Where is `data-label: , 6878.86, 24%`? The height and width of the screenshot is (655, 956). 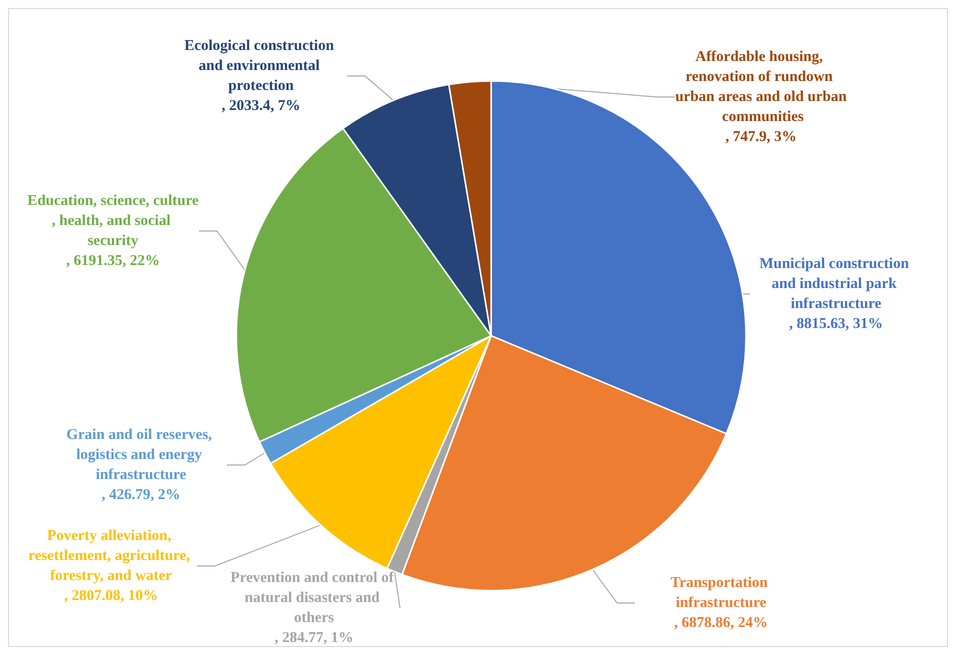 data-label: , 6878.86, 24% is located at coordinates (721, 623).